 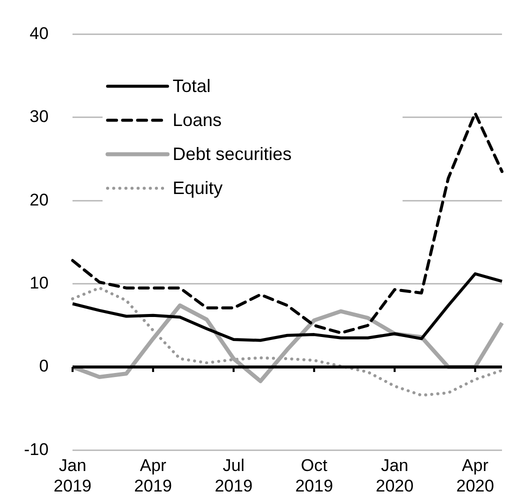 I want to click on y-tick-label: -10, so click(x=36, y=449).